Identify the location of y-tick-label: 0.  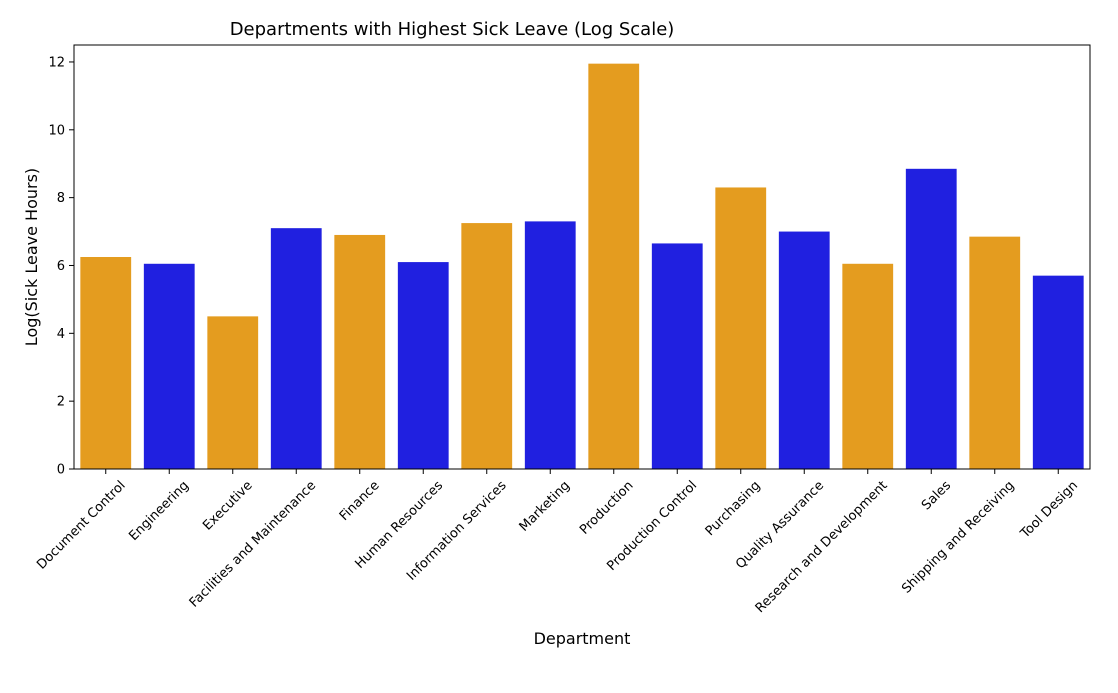
(61, 470).